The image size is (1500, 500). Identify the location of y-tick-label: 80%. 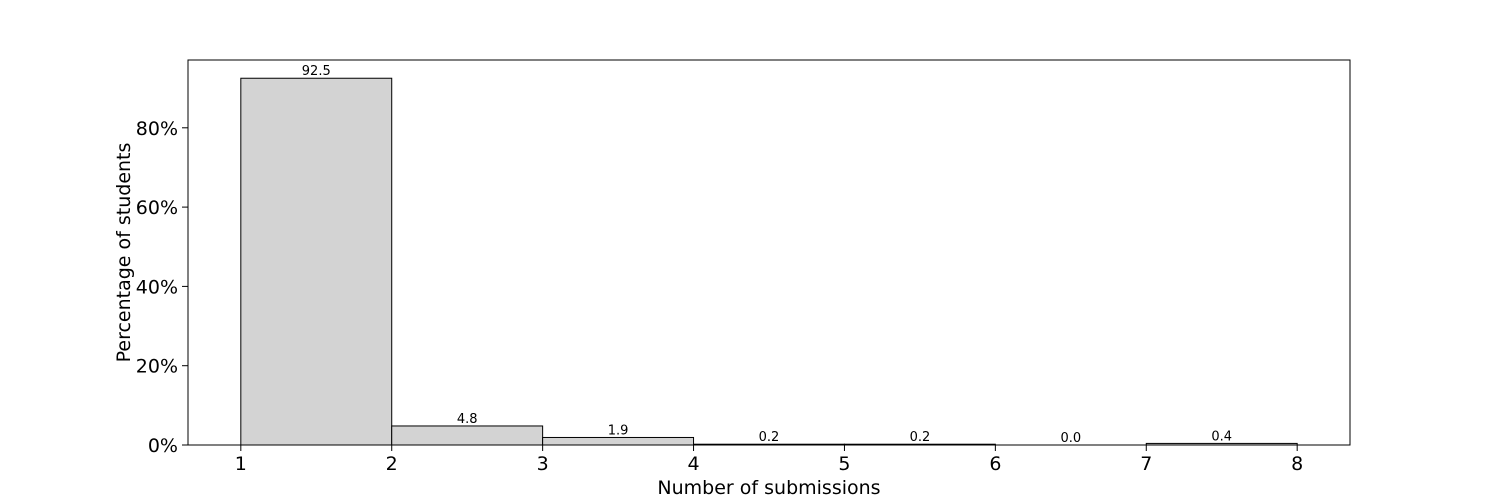
(157, 129).